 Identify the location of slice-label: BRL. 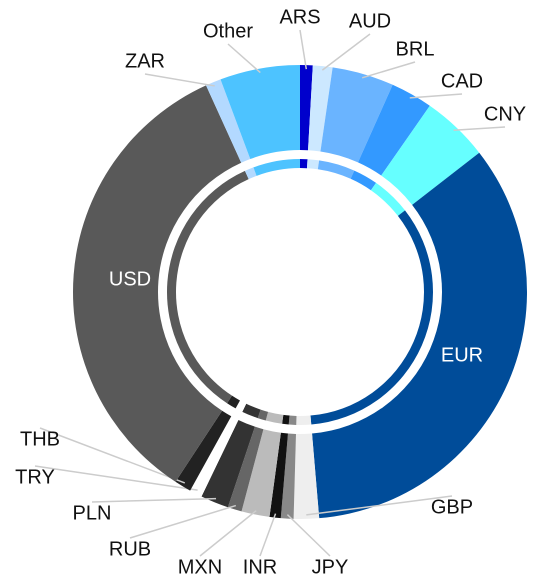
(415, 49).